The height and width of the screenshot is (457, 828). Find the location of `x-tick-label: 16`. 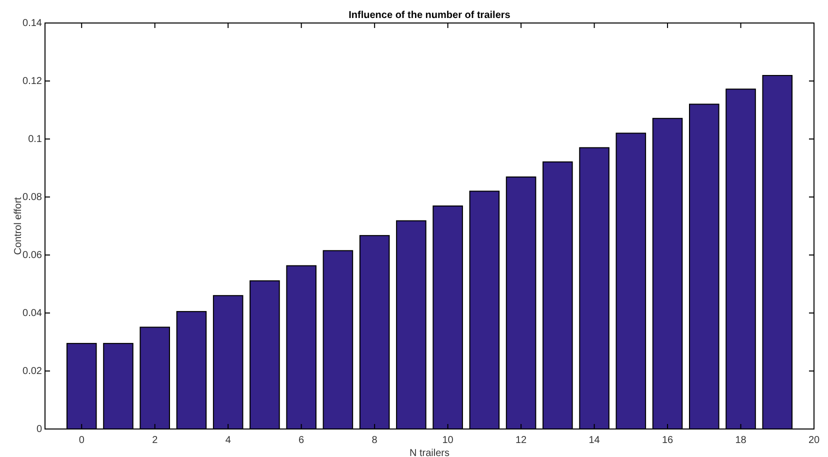

x-tick-label: 16 is located at coordinates (668, 440).